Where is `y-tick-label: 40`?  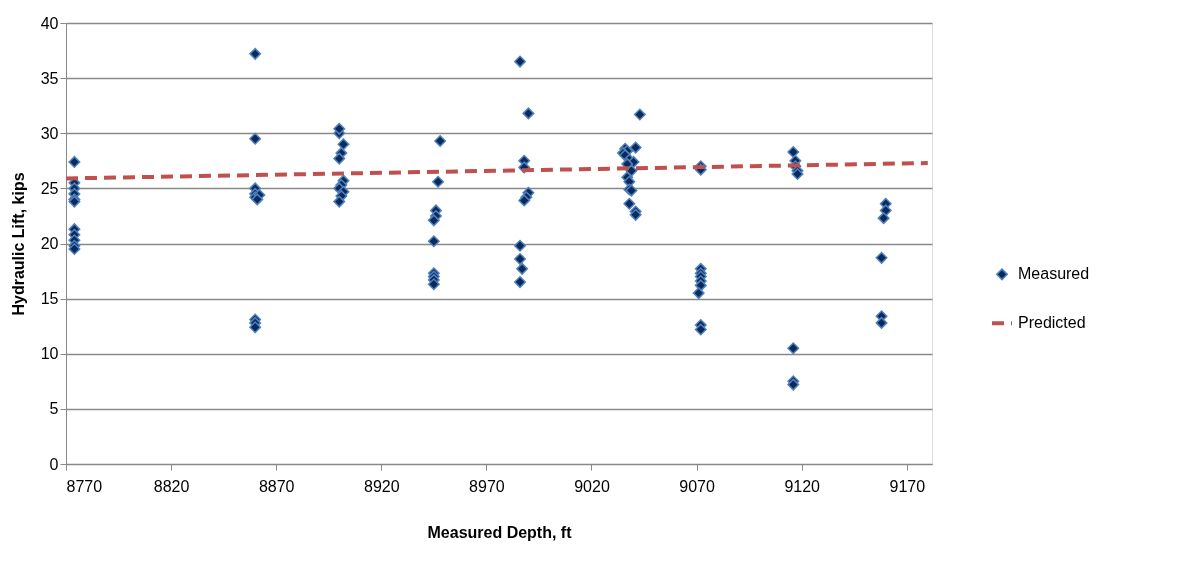 y-tick-label: 40 is located at coordinates (49, 23).